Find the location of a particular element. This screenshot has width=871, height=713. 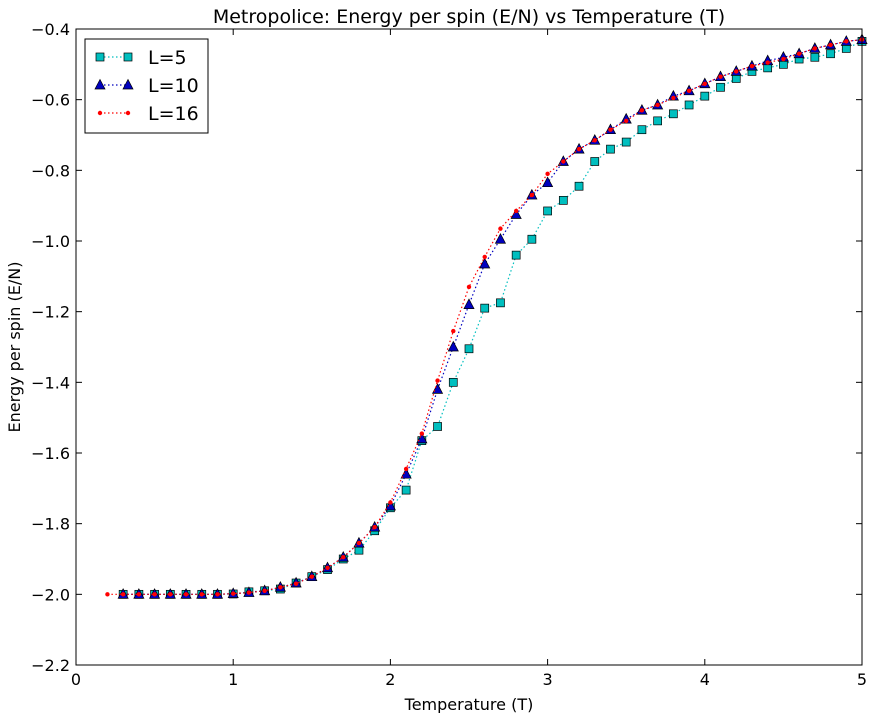

y-tick-label: −1.4 is located at coordinates (50, 382).